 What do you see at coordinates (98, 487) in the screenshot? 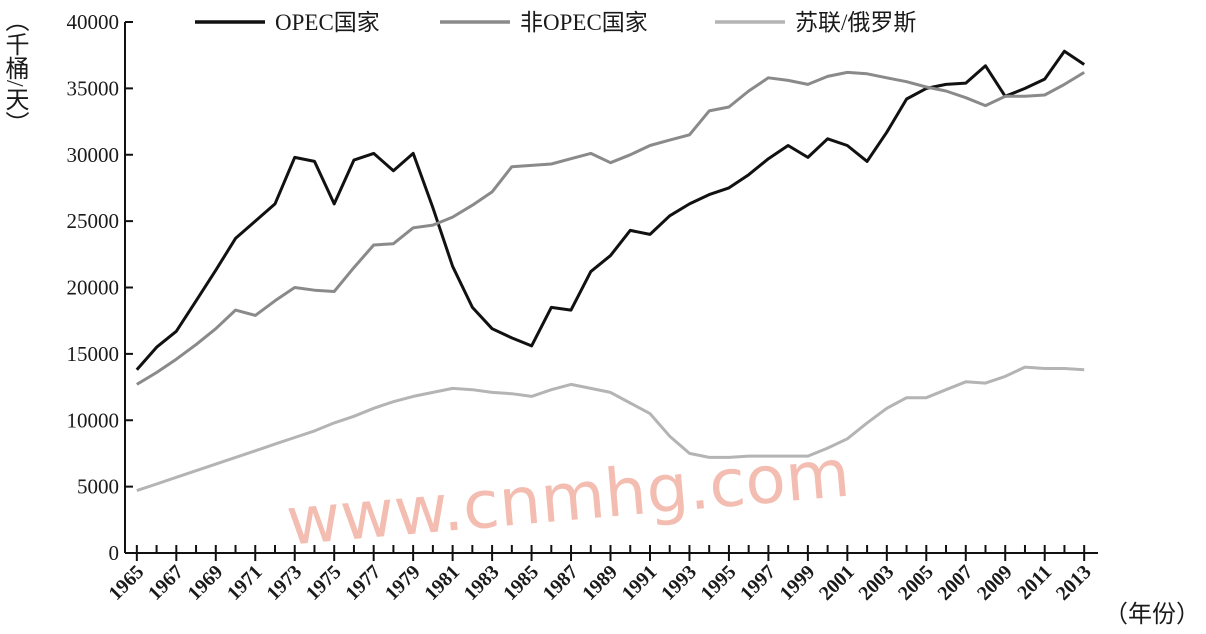
I see `y-tick-label: 5000` at bounding box center [98, 487].